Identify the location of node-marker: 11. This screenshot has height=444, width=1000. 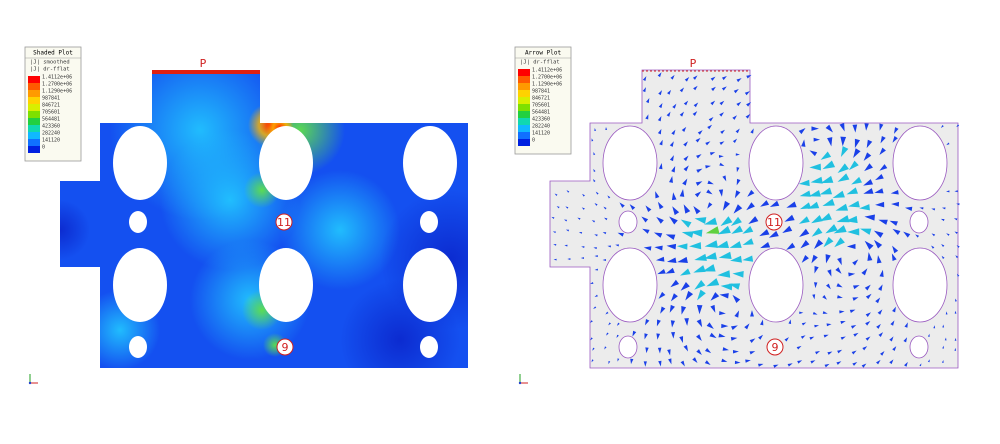
(284, 222).